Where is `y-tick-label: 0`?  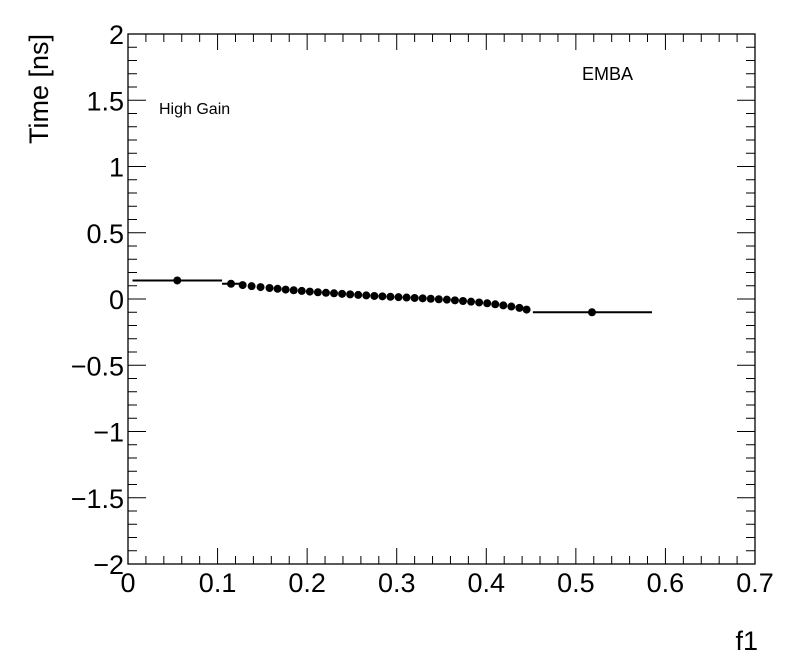 y-tick-label: 0 is located at coordinates (116, 300).